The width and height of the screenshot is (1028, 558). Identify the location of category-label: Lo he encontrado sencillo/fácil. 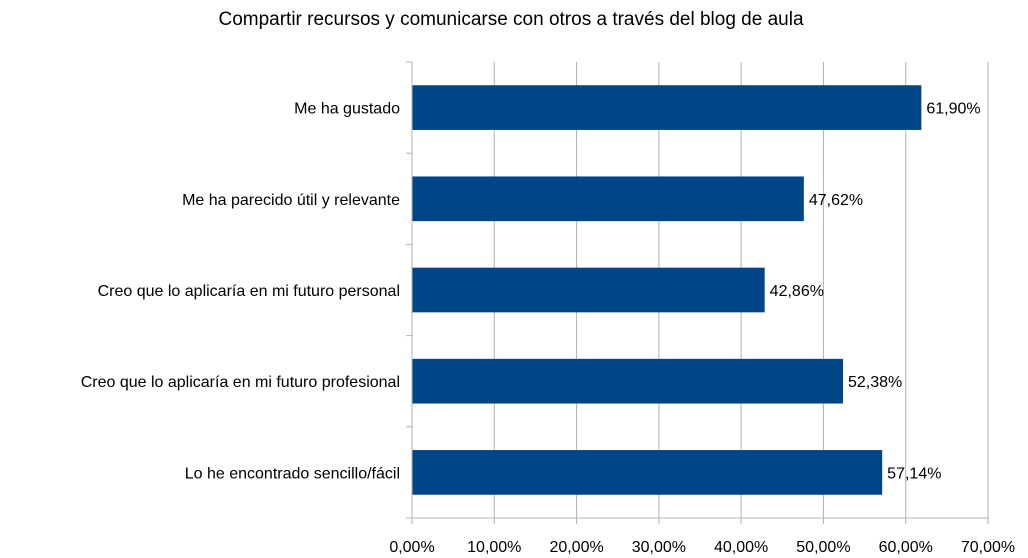
(292, 473).